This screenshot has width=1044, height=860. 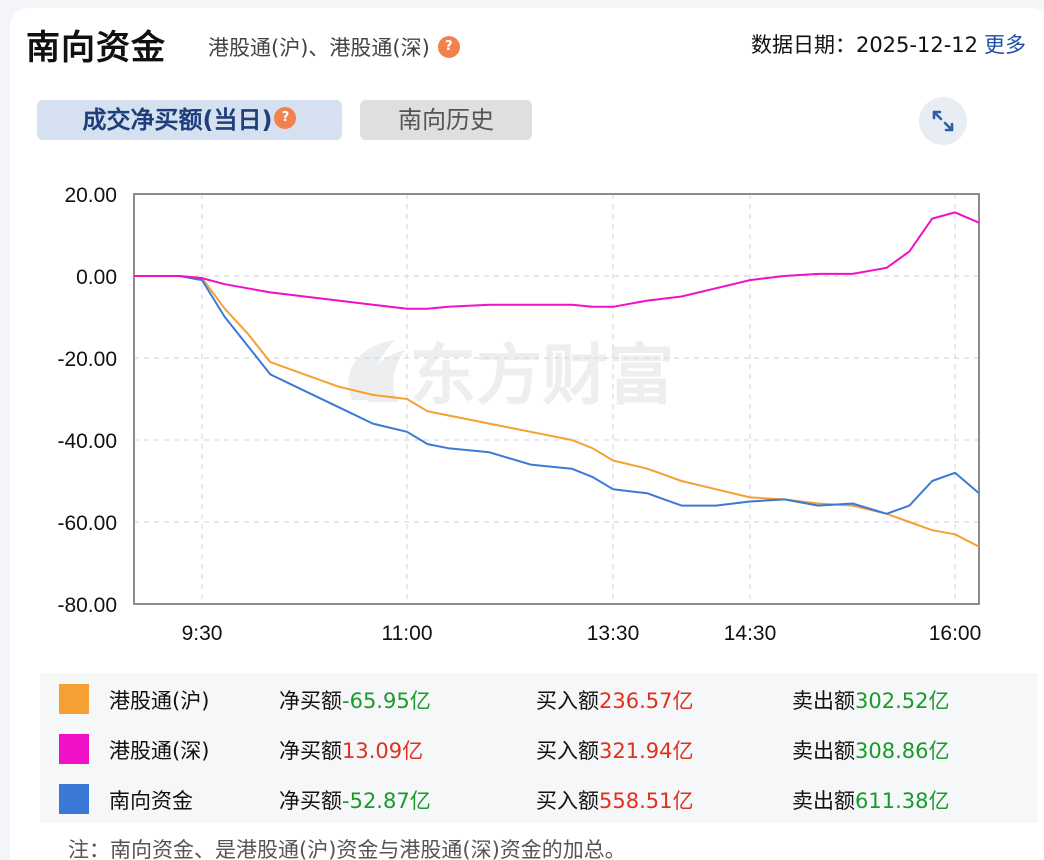 What do you see at coordinates (615, 701) in the screenshot?
I see `buy-amount: 买入额236.57亿` at bounding box center [615, 701].